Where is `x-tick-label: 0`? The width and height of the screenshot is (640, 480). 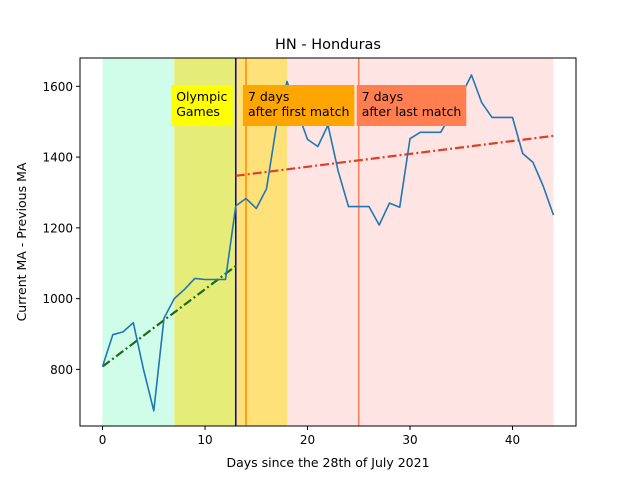 x-tick-label: 0 is located at coordinates (103, 440).